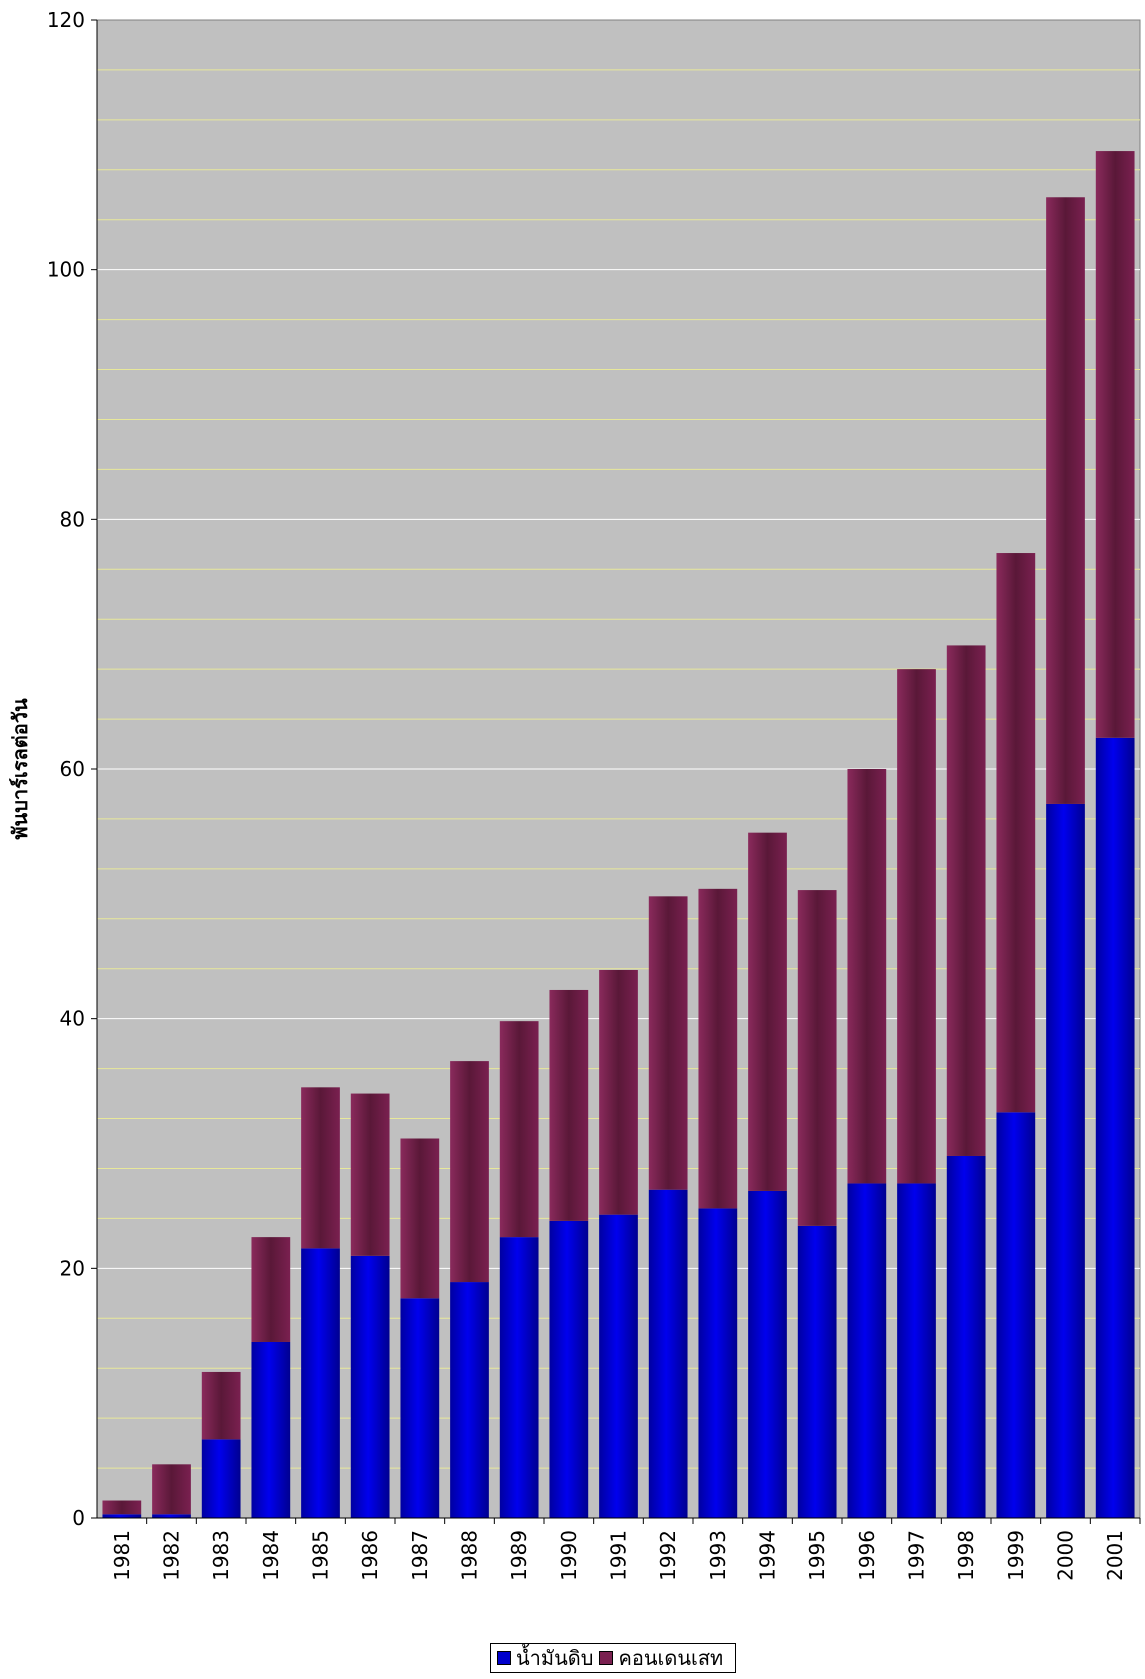 Image resolution: width=1145 pixels, height=1679 pixels. Describe the element at coordinates (1115, 1127) in the screenshot. I see `bar-crude-2001` at that location.